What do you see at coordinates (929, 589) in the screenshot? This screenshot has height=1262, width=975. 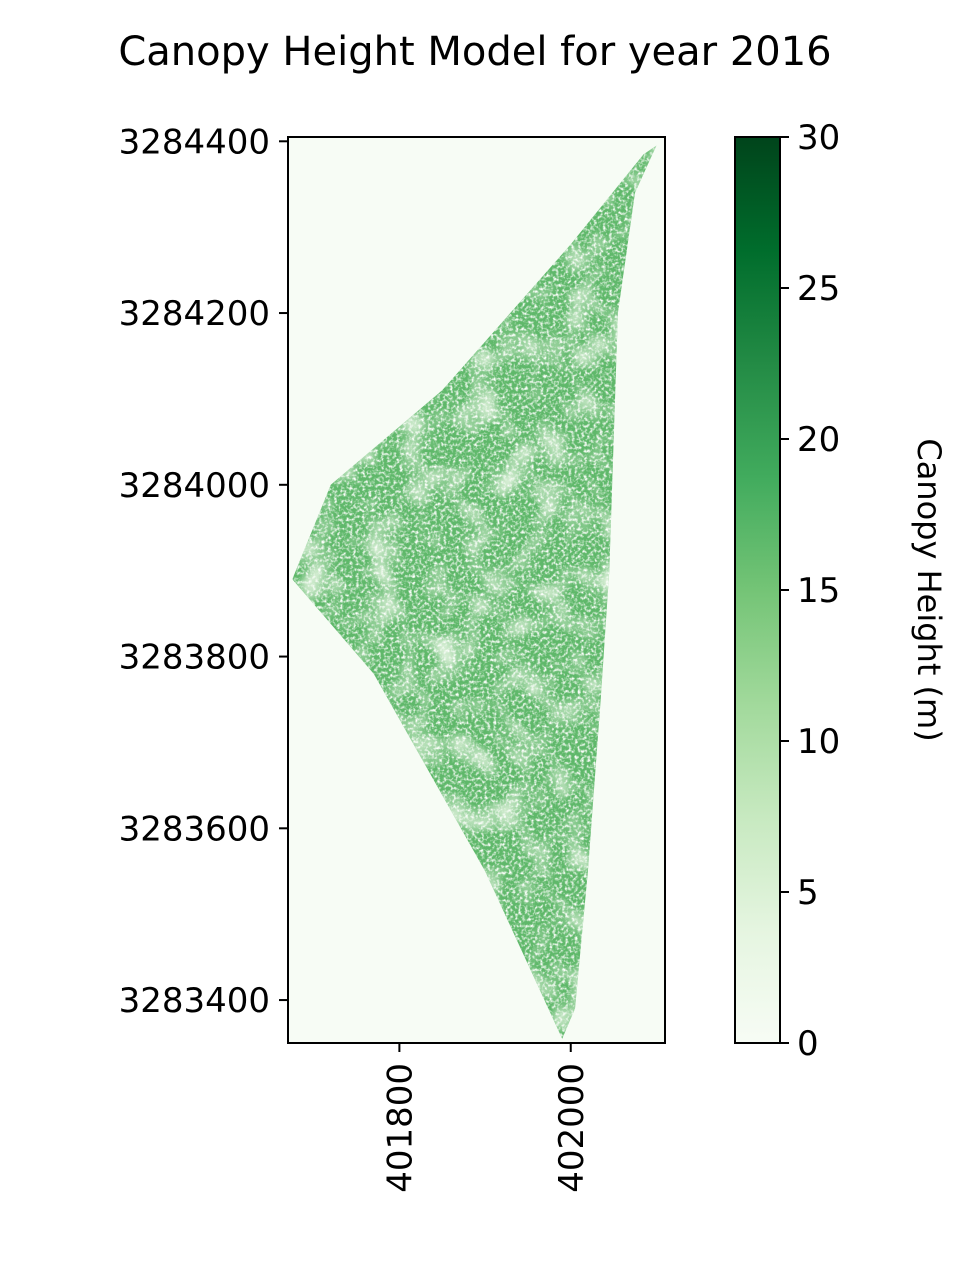 I see `colorbar-label: Canopy Height (m)` at bounding box center [929, 589].